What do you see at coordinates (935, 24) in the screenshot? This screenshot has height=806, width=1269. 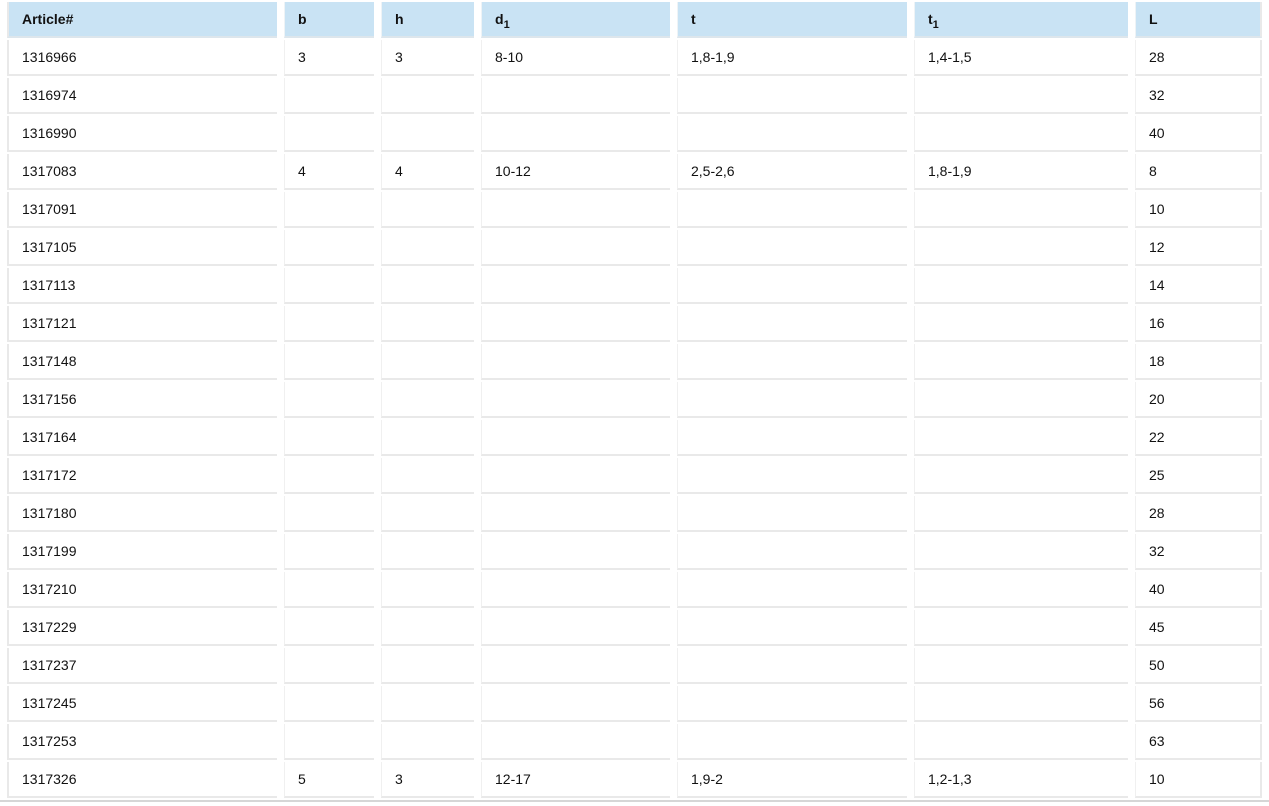 I see `column-header-subscript: 1` at bounding box center [935, 24].